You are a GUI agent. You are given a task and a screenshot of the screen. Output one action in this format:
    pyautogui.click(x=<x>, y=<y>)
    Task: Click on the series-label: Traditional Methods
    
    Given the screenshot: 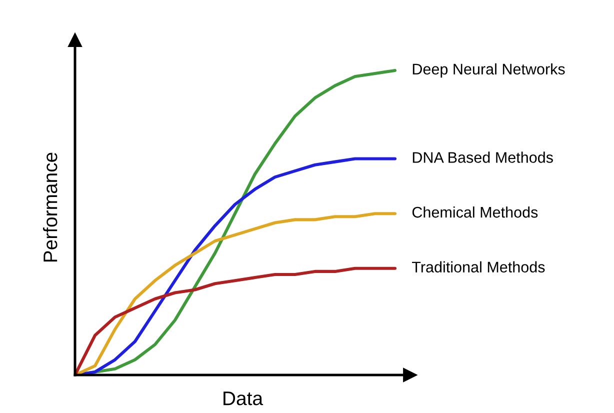 What is the action you would take?
    pyautogui.click(x=478, y=267)
    